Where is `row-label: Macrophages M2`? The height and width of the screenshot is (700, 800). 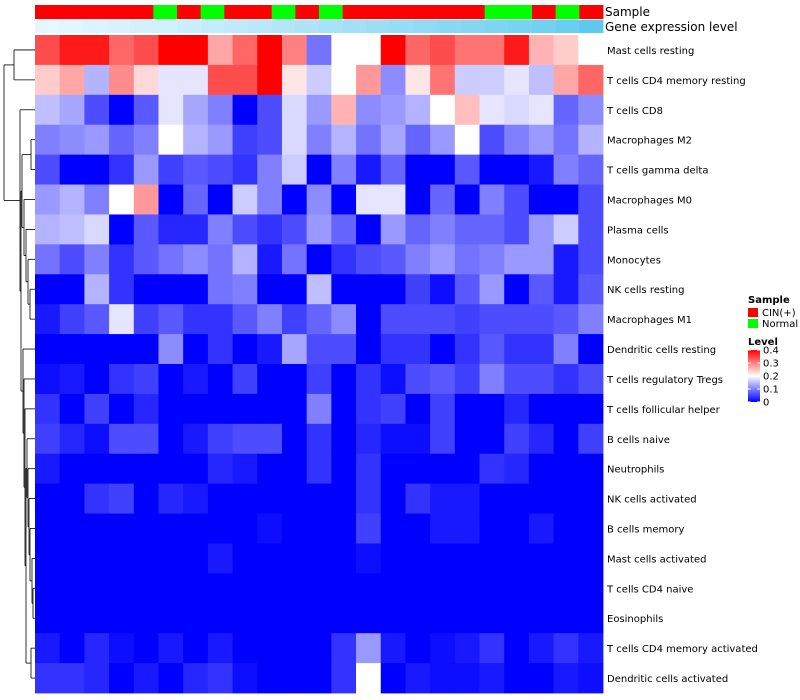 row-label: Macrophages M2 is located at coordinates (649, 141).